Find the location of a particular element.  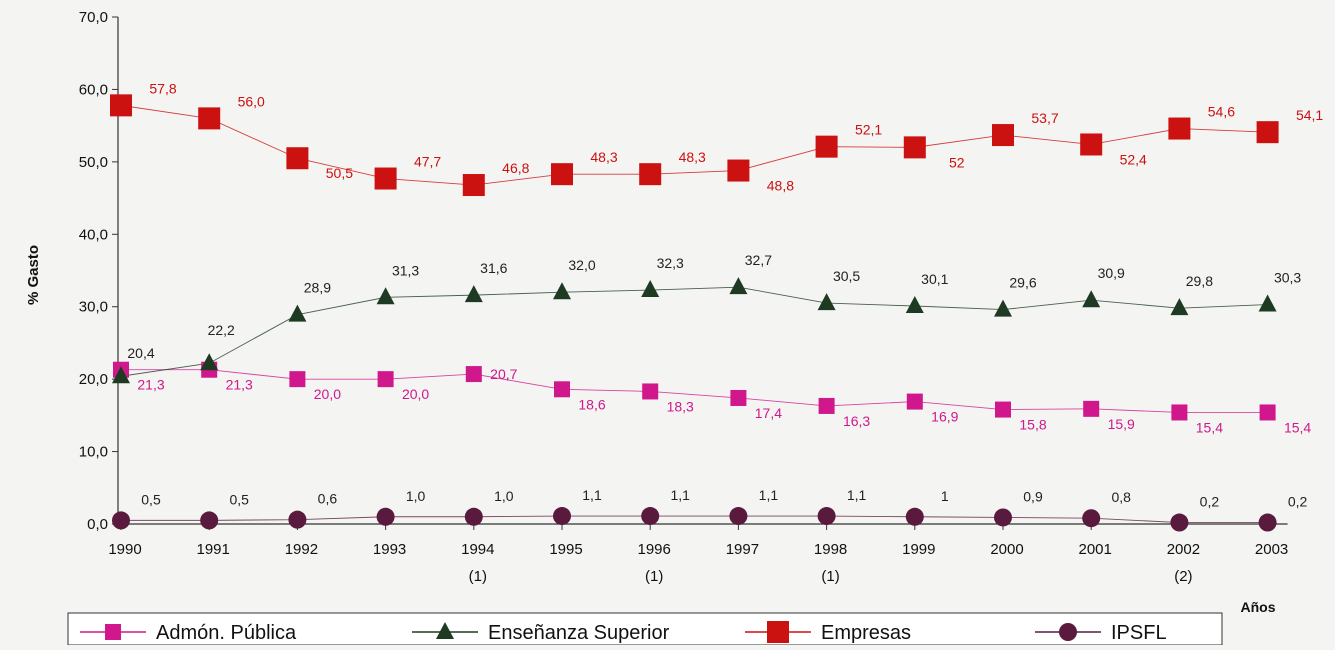

legend-box is located at coordinates (645, 629).